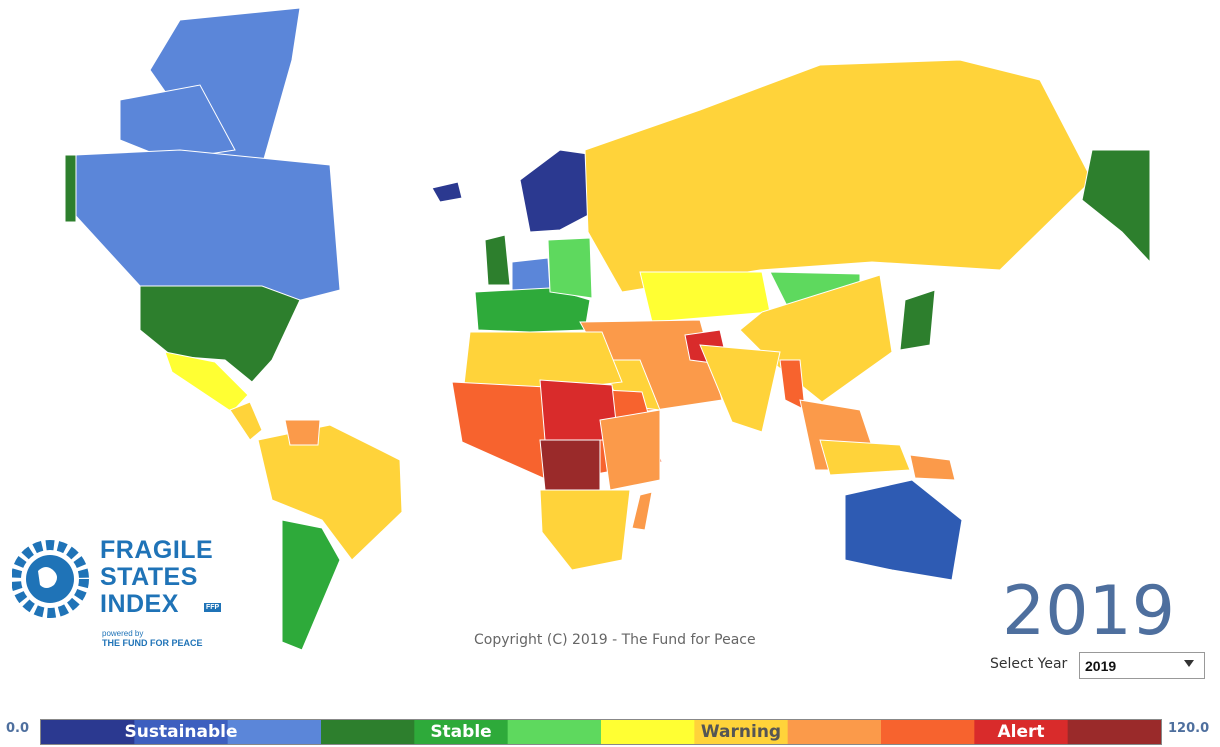 The height and width of the screenshot is (747, 1220). Describe the element at coordinates (642, 511) in the screenshot. I see `madagascar` at that location.